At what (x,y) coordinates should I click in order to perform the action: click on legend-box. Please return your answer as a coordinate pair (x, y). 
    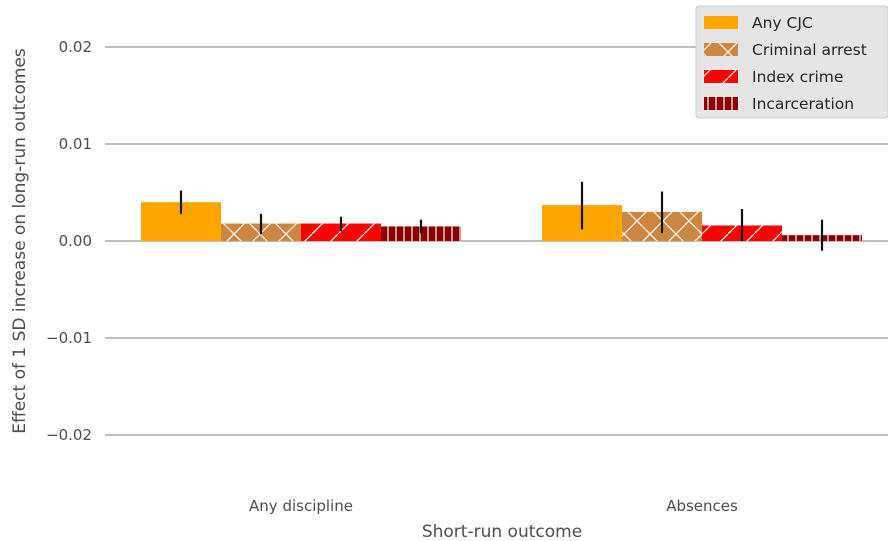
    Looking at the image, I should click on (791, 62).